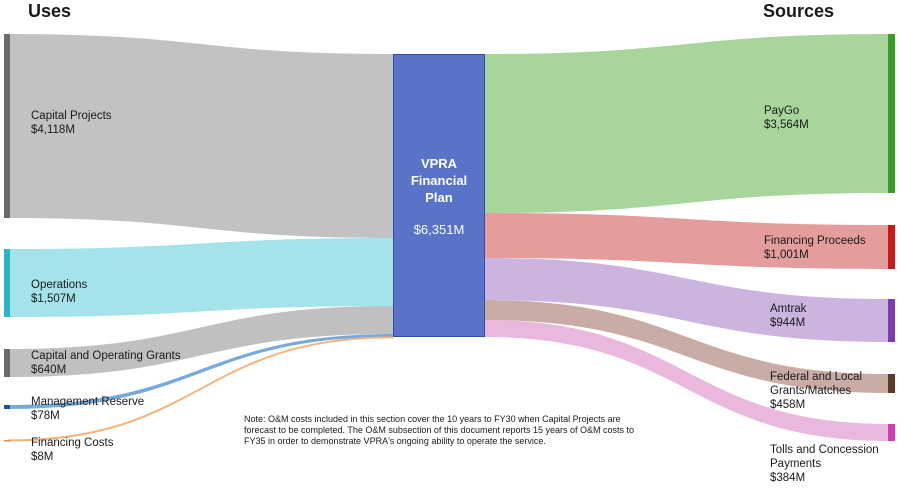  What do you see at coordinates (87, 409) in the screenshot?
I see `use-label-management-reserve: Management Reserve $78M` at bounding box center [87, 409].